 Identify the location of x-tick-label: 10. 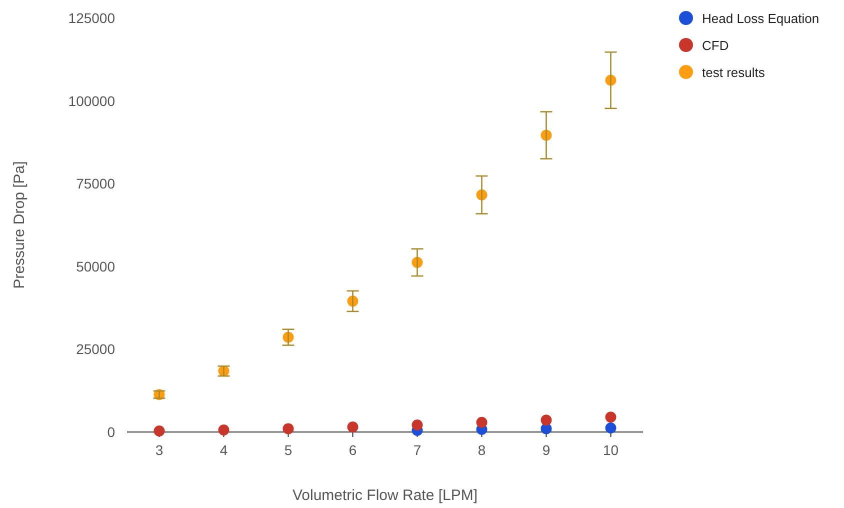
(610, 450).